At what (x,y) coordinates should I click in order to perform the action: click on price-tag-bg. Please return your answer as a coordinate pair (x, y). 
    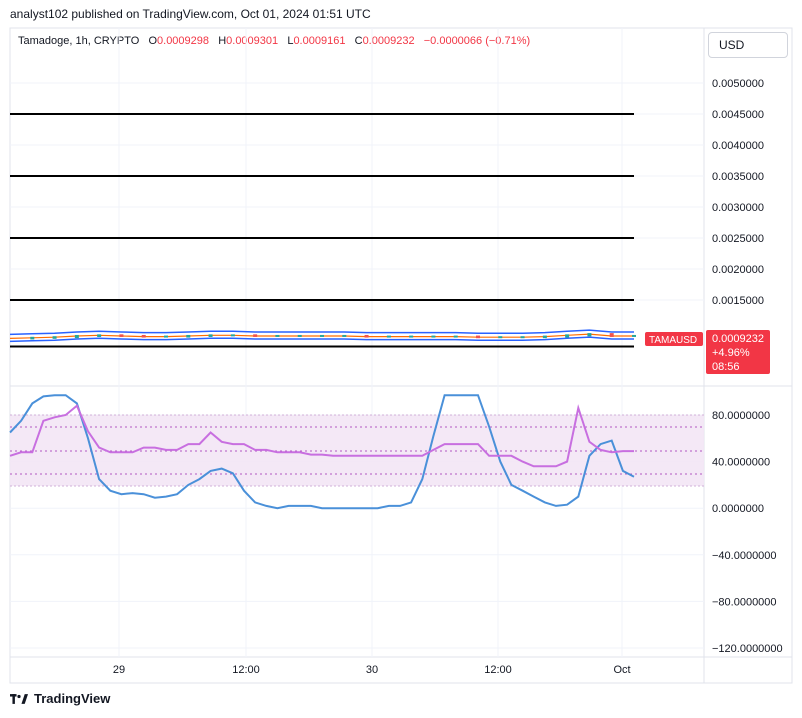
    Looking at the image, I should click on (738, 352).